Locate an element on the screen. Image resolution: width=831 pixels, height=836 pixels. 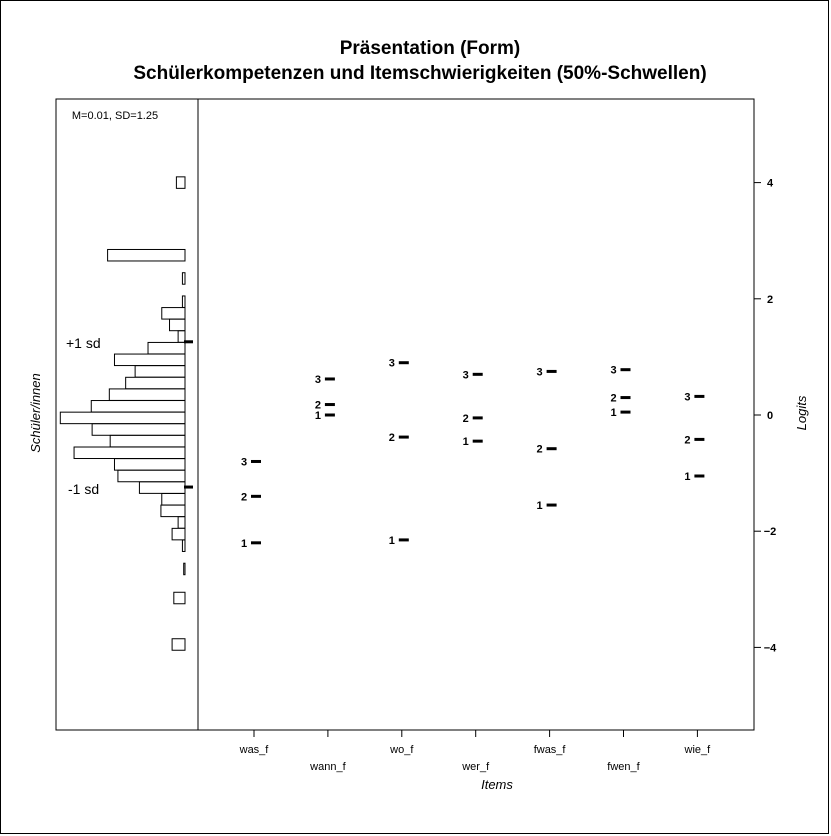
person-stats-label: M=0.01, SD=1.25 is located at coordinates (115, 116).